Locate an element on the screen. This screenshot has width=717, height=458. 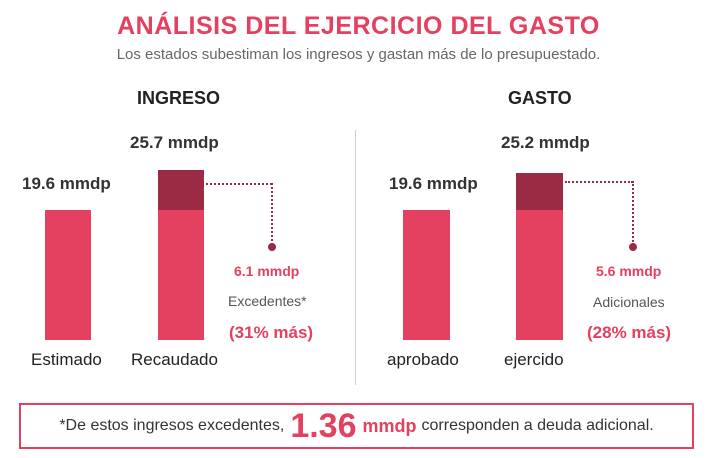
value-label-estimado: 19.6 mmdp is located at coordinates (66, 183).